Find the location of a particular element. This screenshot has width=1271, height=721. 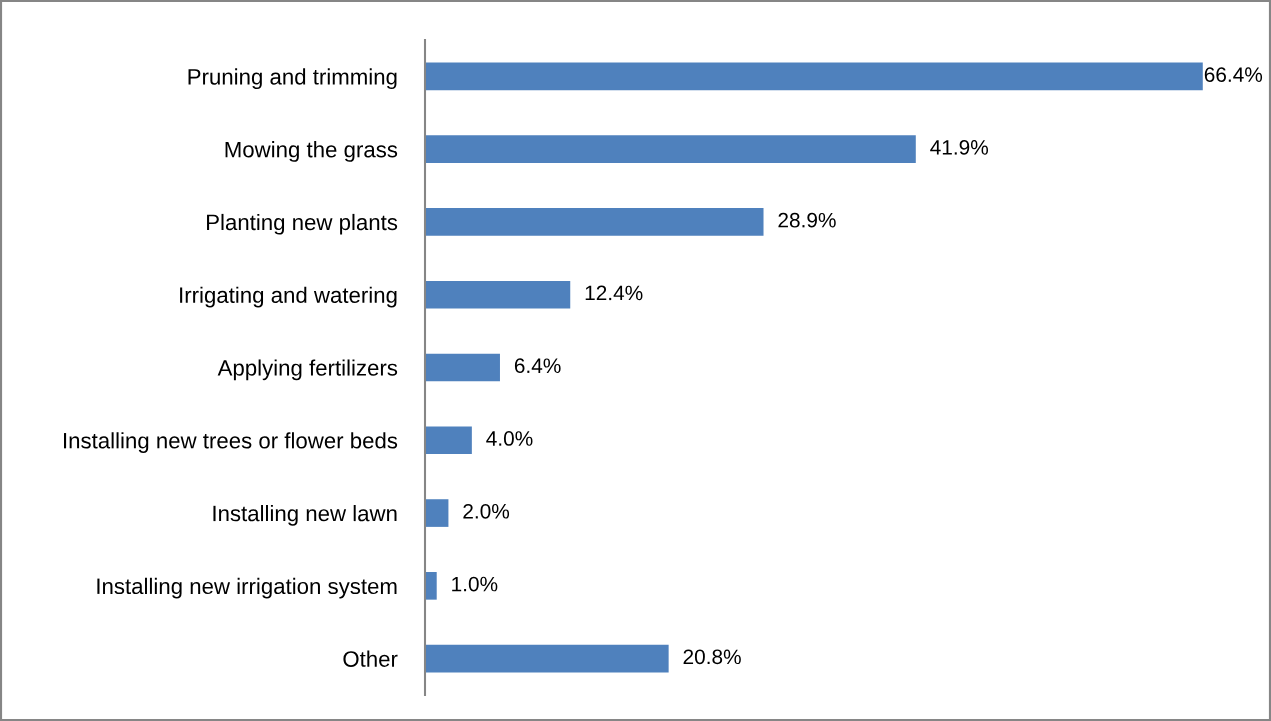

data-label: 2.0% is located at coordinates (486, 511).